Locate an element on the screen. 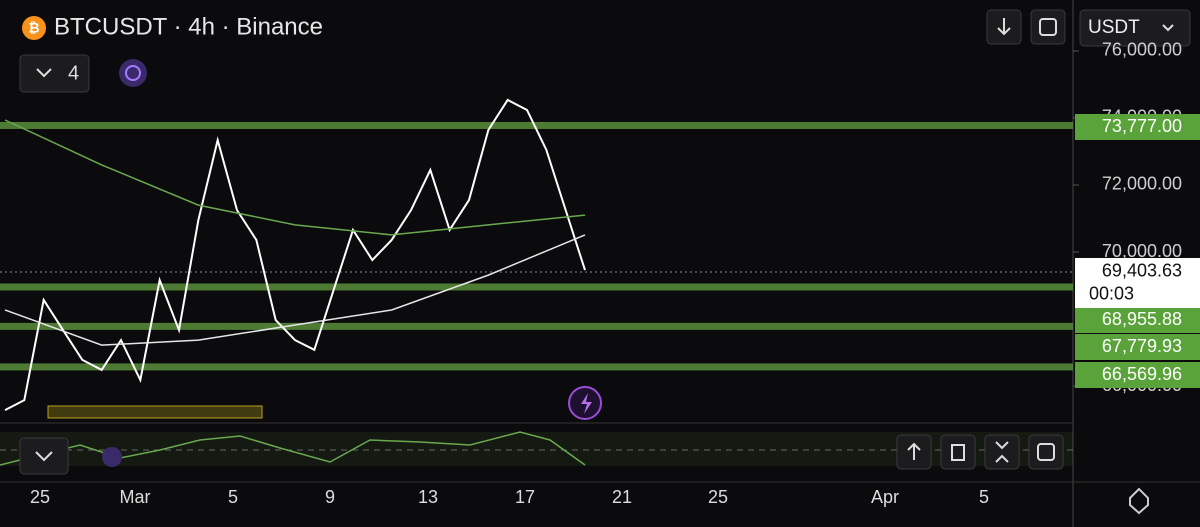 This screenshot has width=1200, height=527. x-tick-label: 9 is located at coordinates (330, 497).